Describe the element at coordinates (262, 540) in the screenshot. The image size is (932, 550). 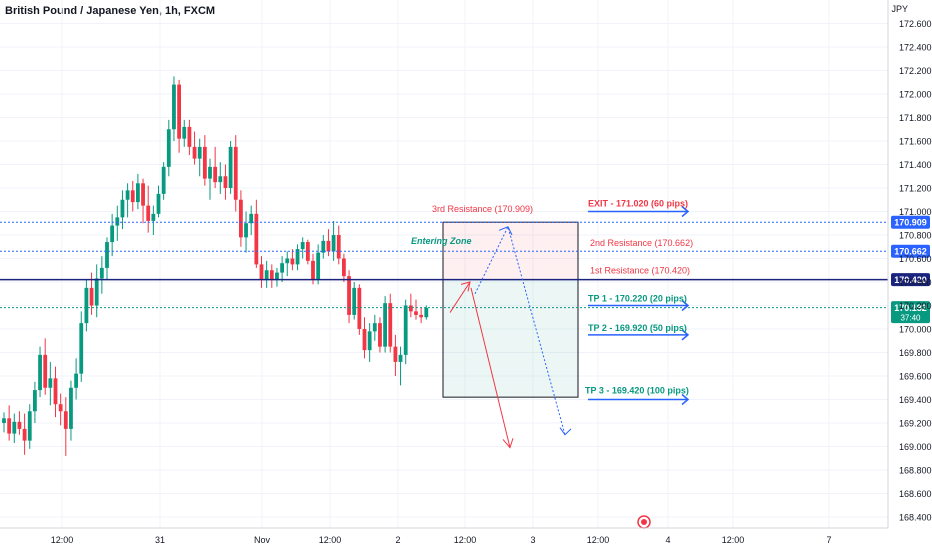
I see `x-tick-label: Nov` at that location.